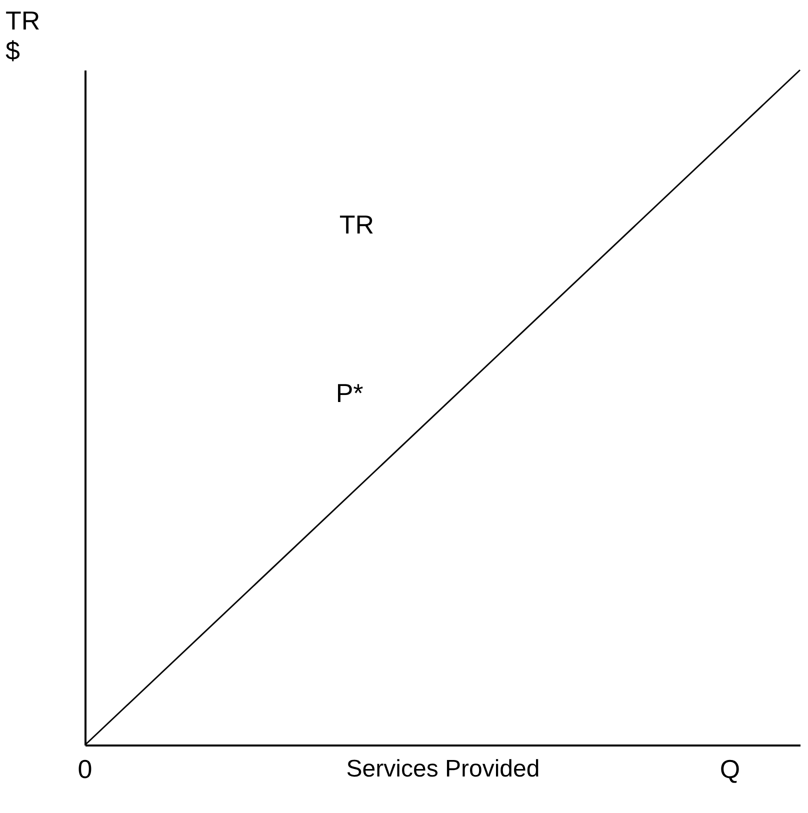 This screenshot has height=813, width=808. What do you see at coordinates (356, 224) in the screenshot?
I see `text: TR` at bounding box center [356, 224].